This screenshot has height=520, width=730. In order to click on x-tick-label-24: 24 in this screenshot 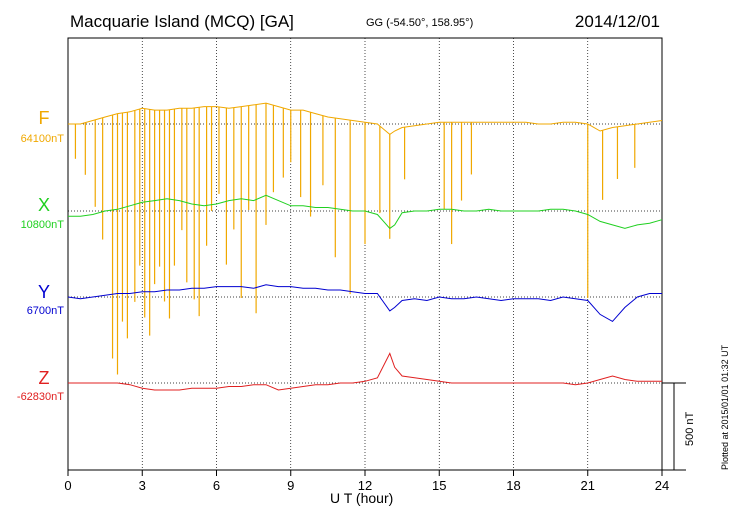, I will do `click(662, 485)`.